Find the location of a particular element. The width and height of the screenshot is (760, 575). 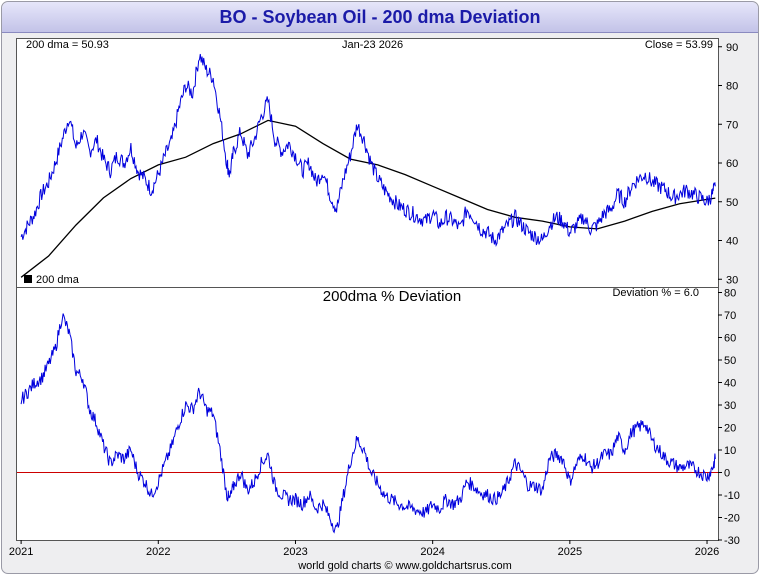

deviation-tick-label: 40 is located at coordinates (730, 384).